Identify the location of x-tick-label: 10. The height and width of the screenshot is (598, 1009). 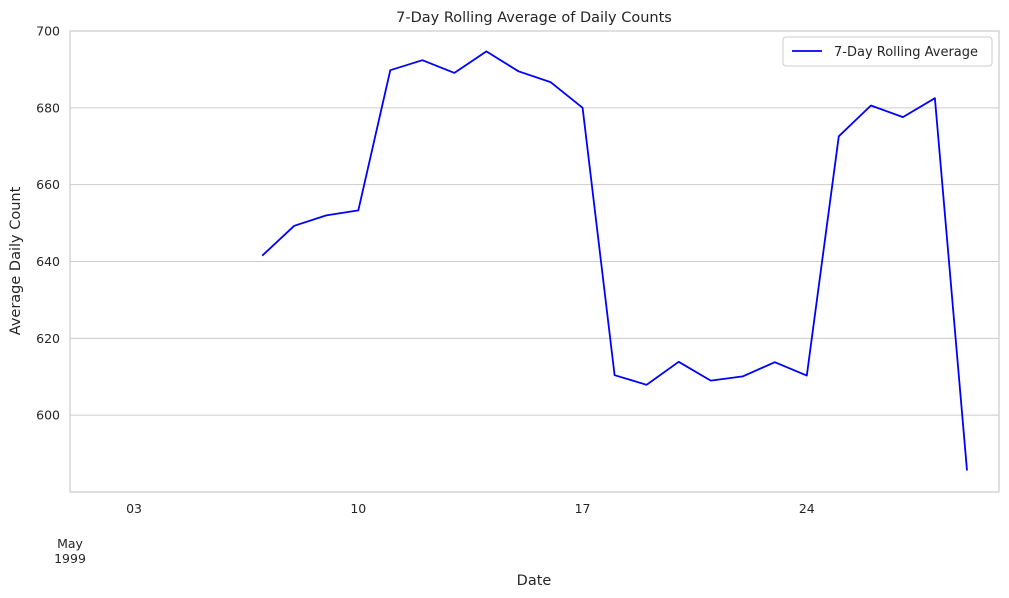
(358, 508).